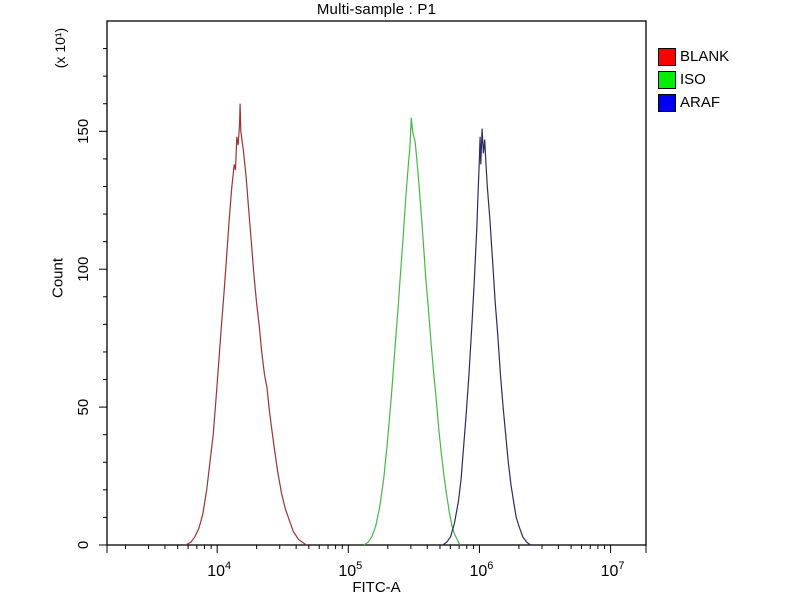  I want to click on legend-label: ISO, so click(693, 79).